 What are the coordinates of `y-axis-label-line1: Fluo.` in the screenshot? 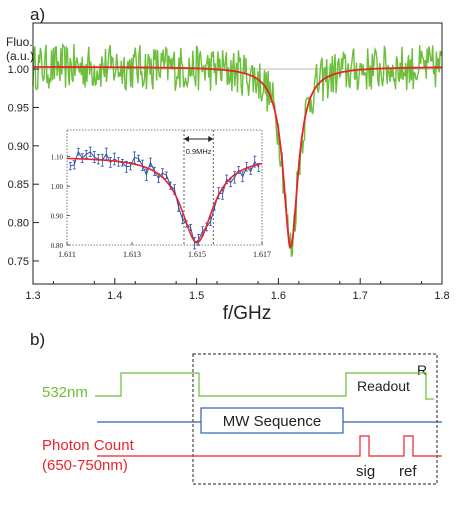 It's located at (19, 42).